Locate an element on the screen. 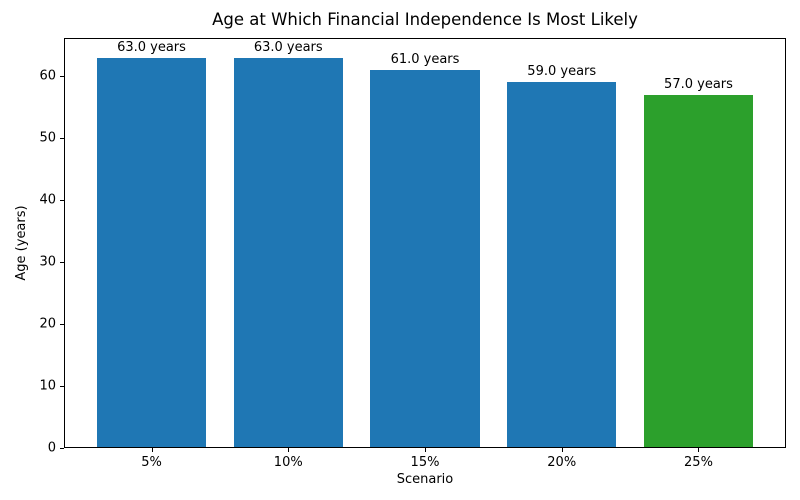 The image size is (800, 500). y-tick-label: 40 is located at coordinates (47, 200).